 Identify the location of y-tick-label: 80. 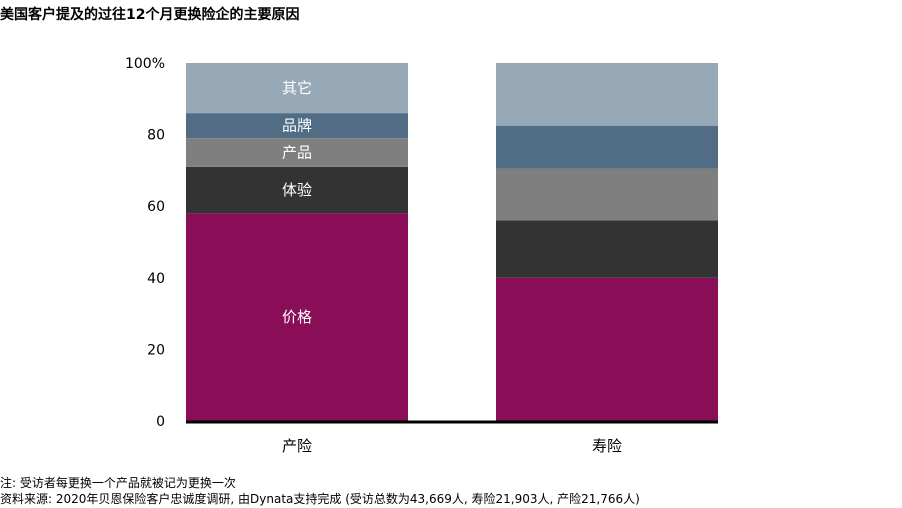
(156, 136).